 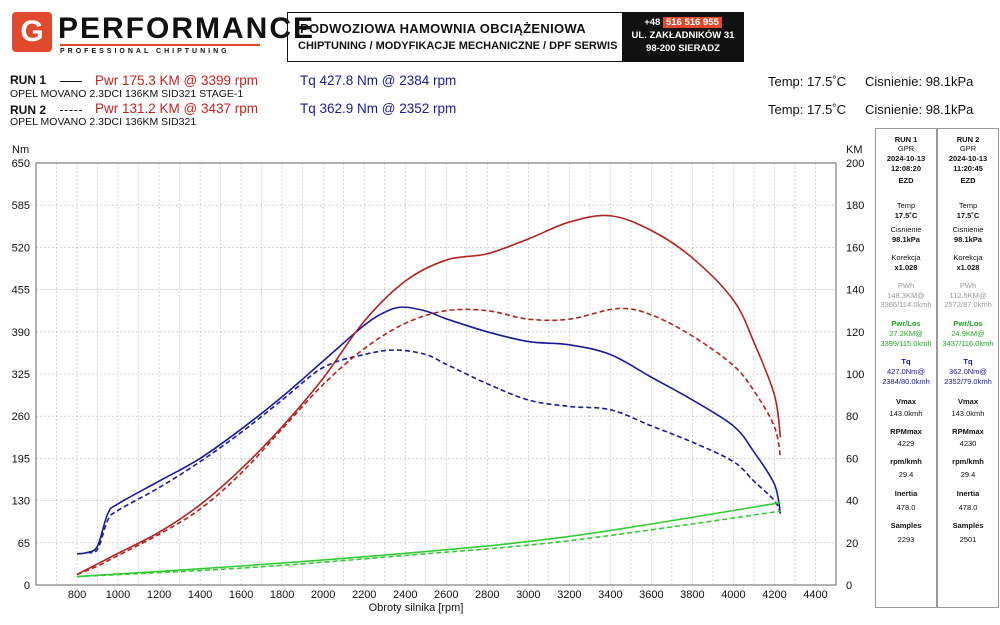 I want to click on run1-stat-pwr2: 3399/115.0kmh, so click(x=906, y=343).